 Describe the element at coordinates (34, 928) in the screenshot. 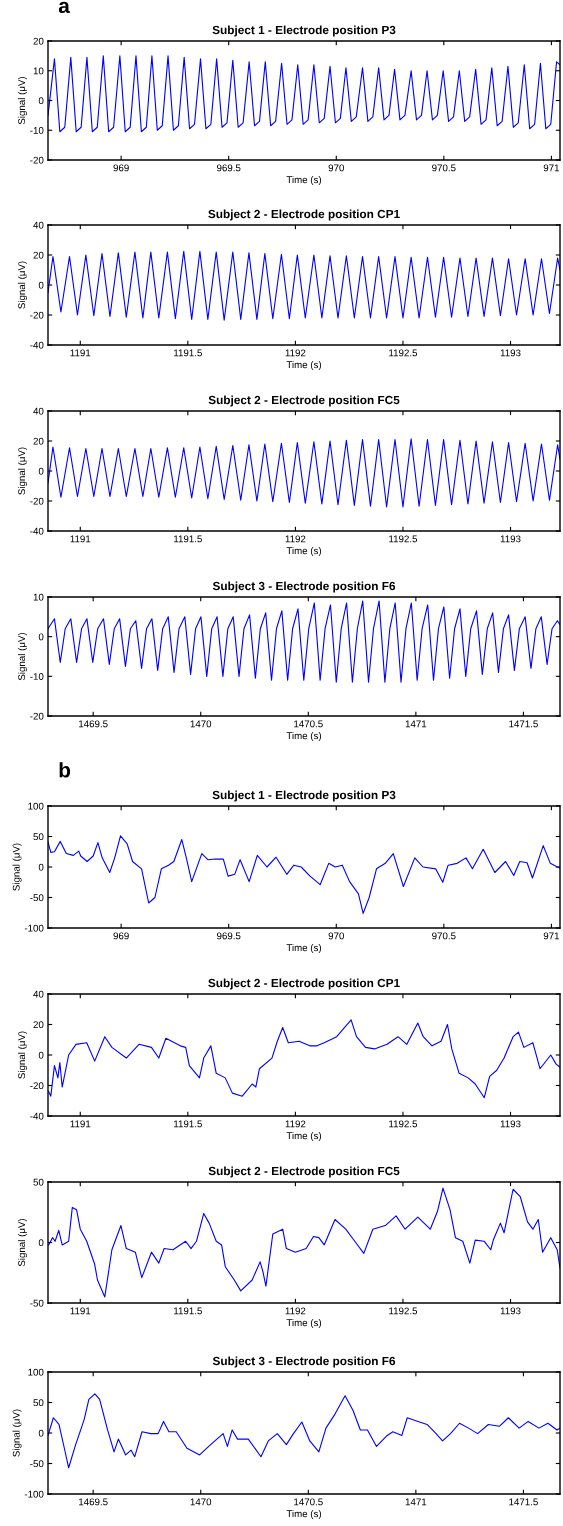

I see `y-tick-label: -100` at that location.